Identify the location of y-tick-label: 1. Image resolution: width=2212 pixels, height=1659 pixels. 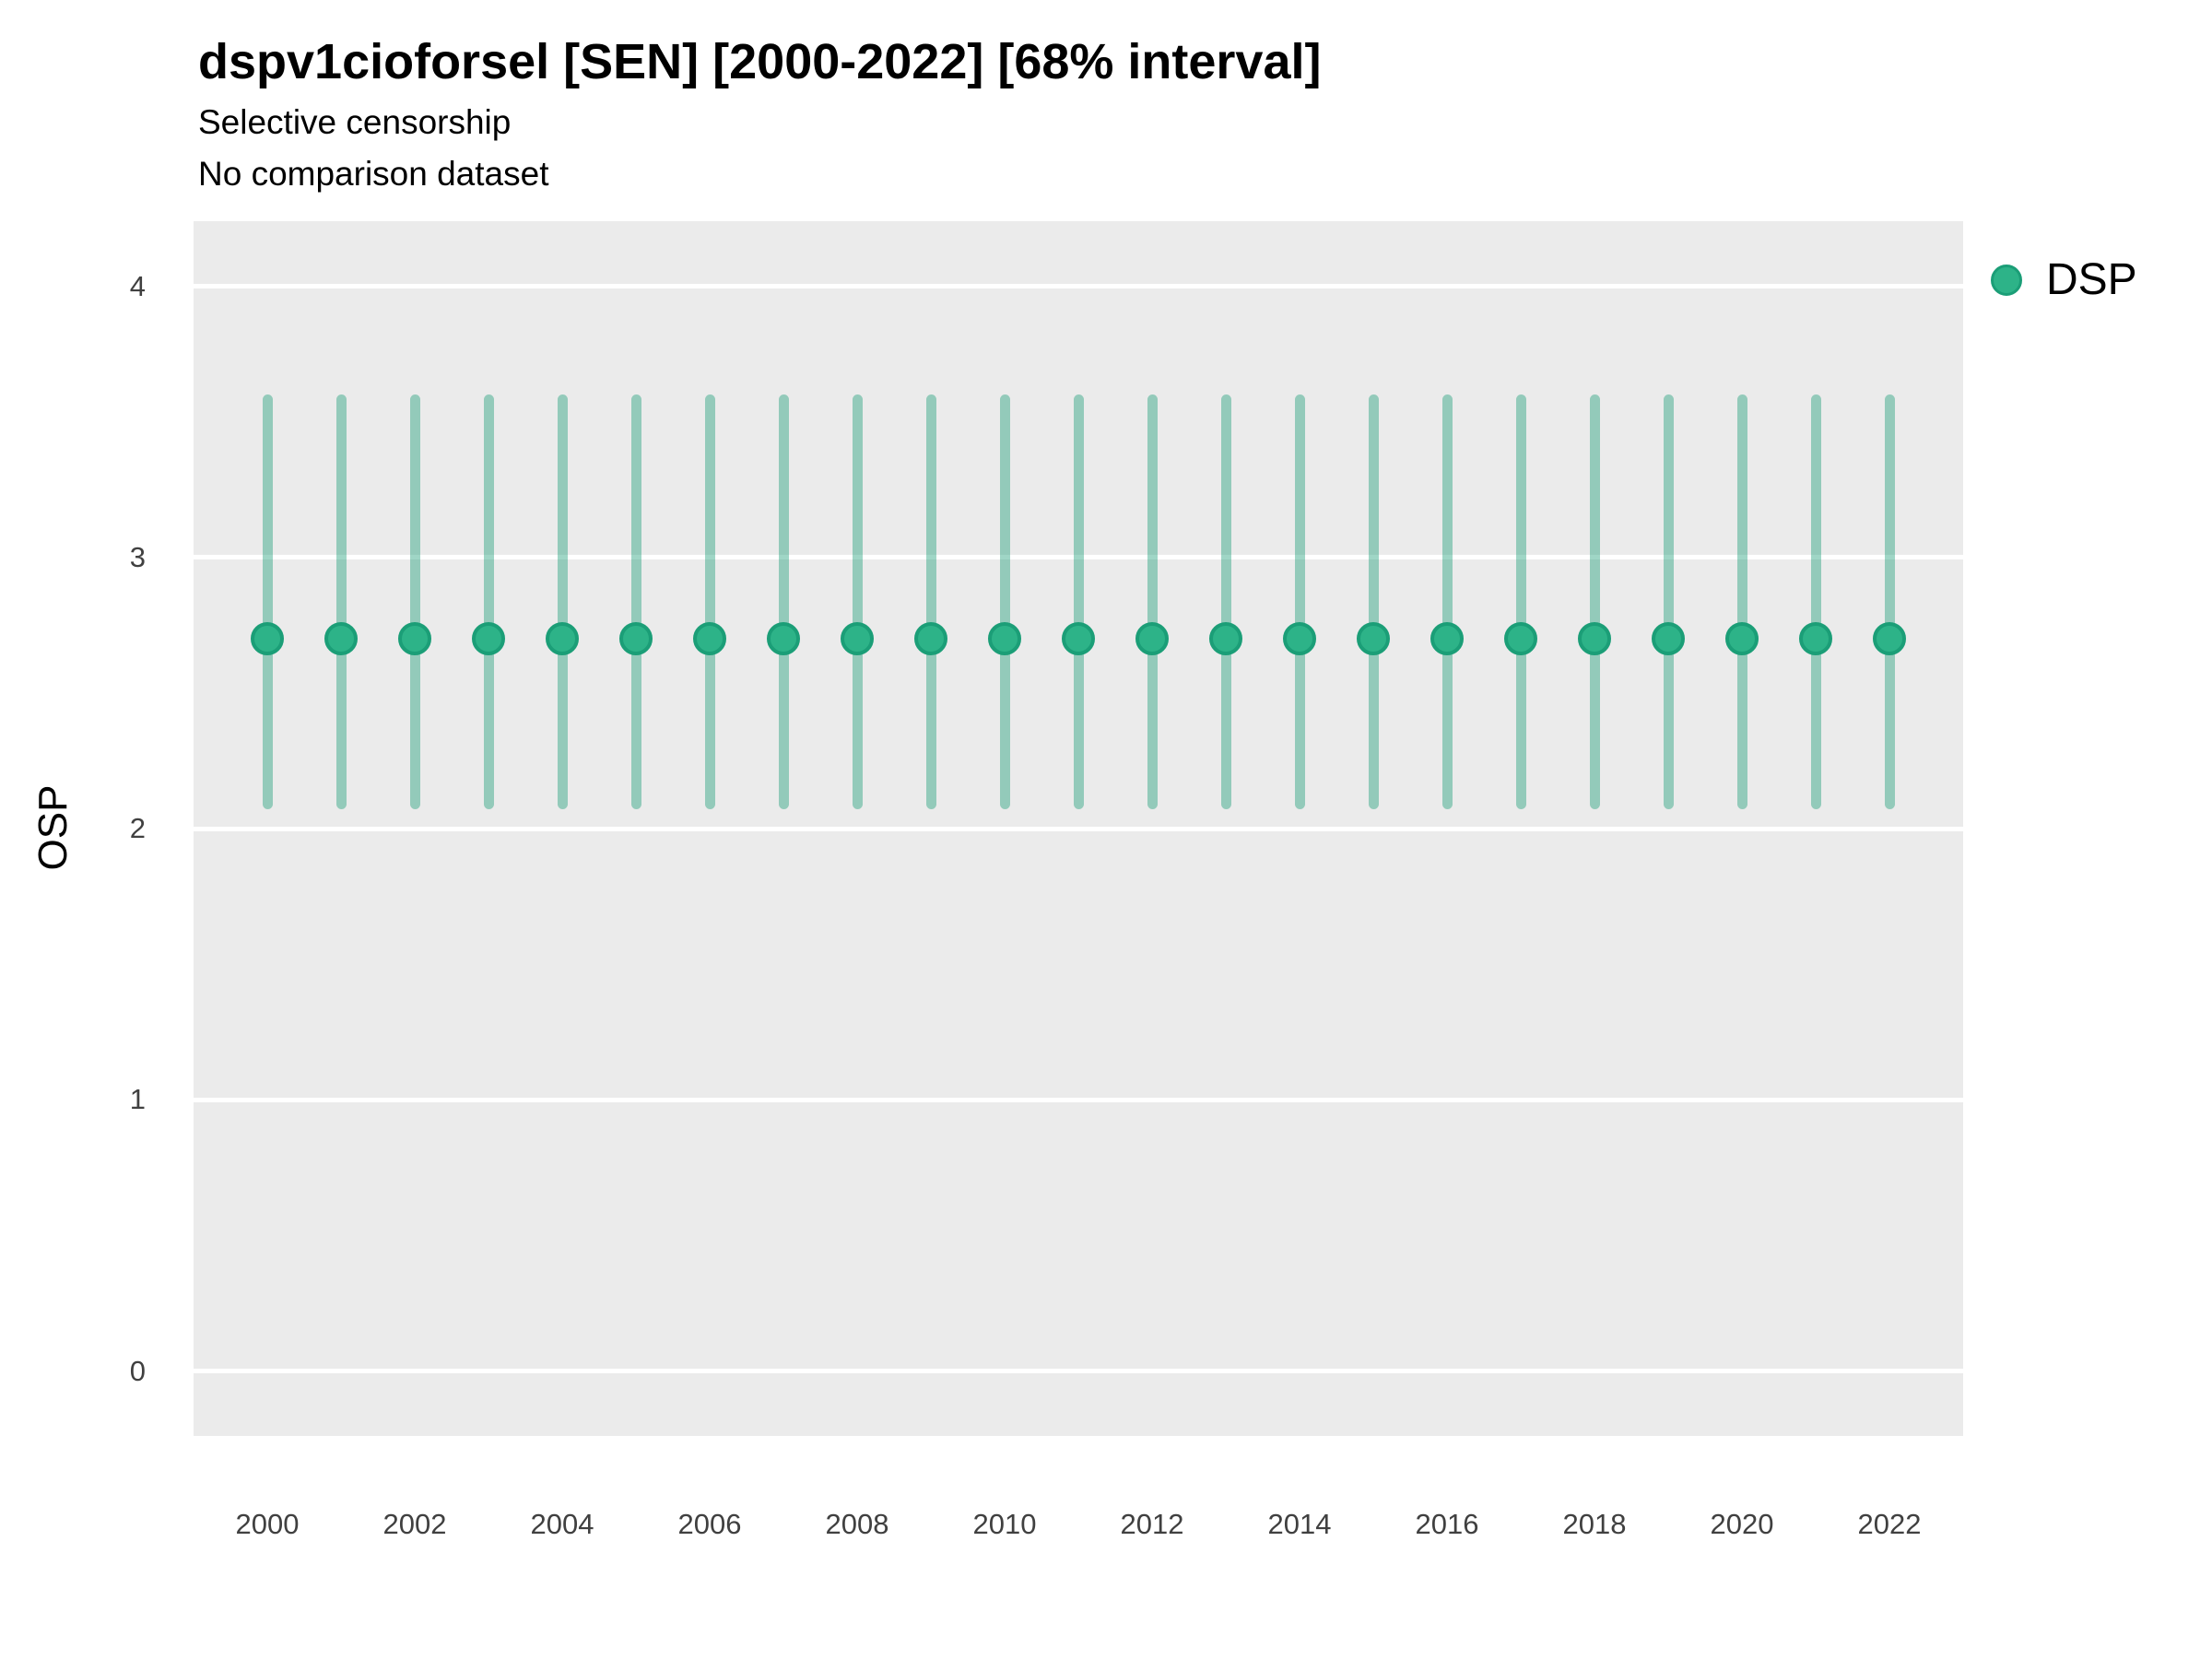
(137, 1099).